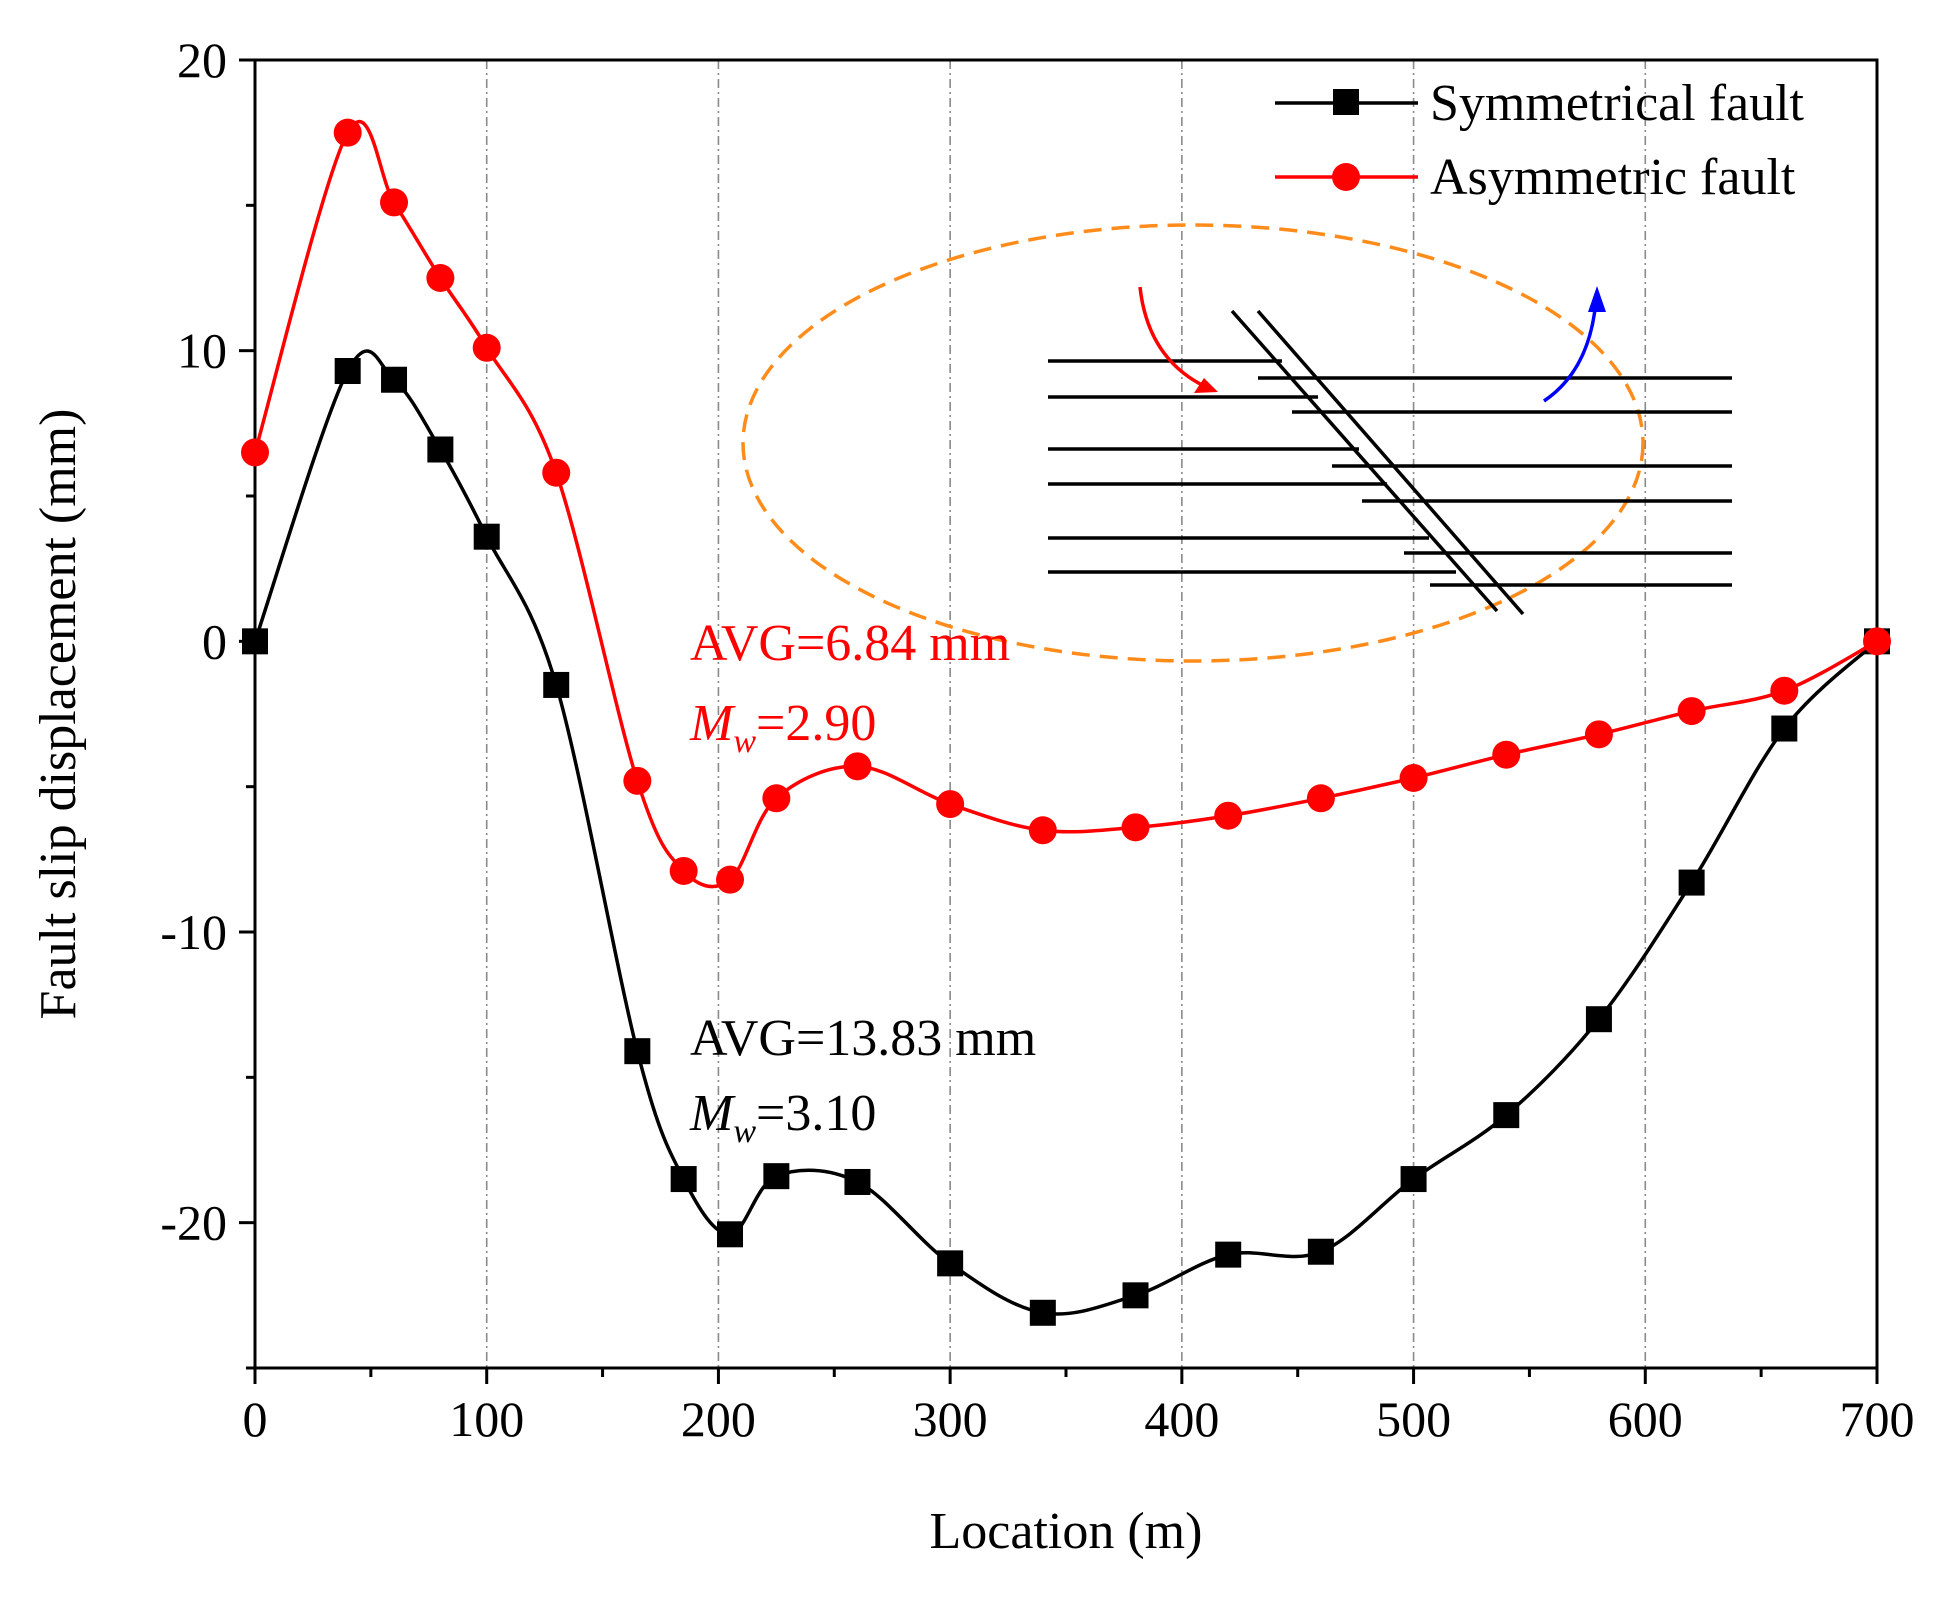 The image size is (1955, 1602). I want to click on down-arrow-icon, so click(1173, 338).